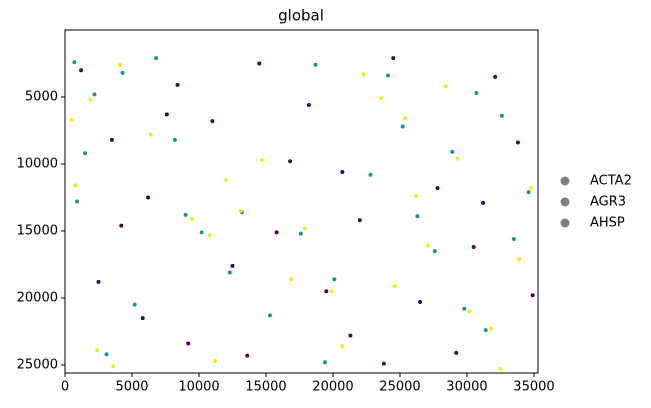 The height and width of the screenshot is (408, 651). What do you see at coordinates (607, 223) in the screenshot?
I see `legend-label: AHSP` at bounding box center [607, 223].